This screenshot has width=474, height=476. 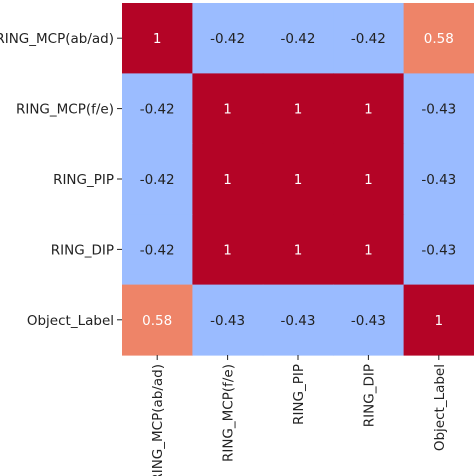 I want to click on heatmap-cell-r3-c2, so click(x=298, y=250).